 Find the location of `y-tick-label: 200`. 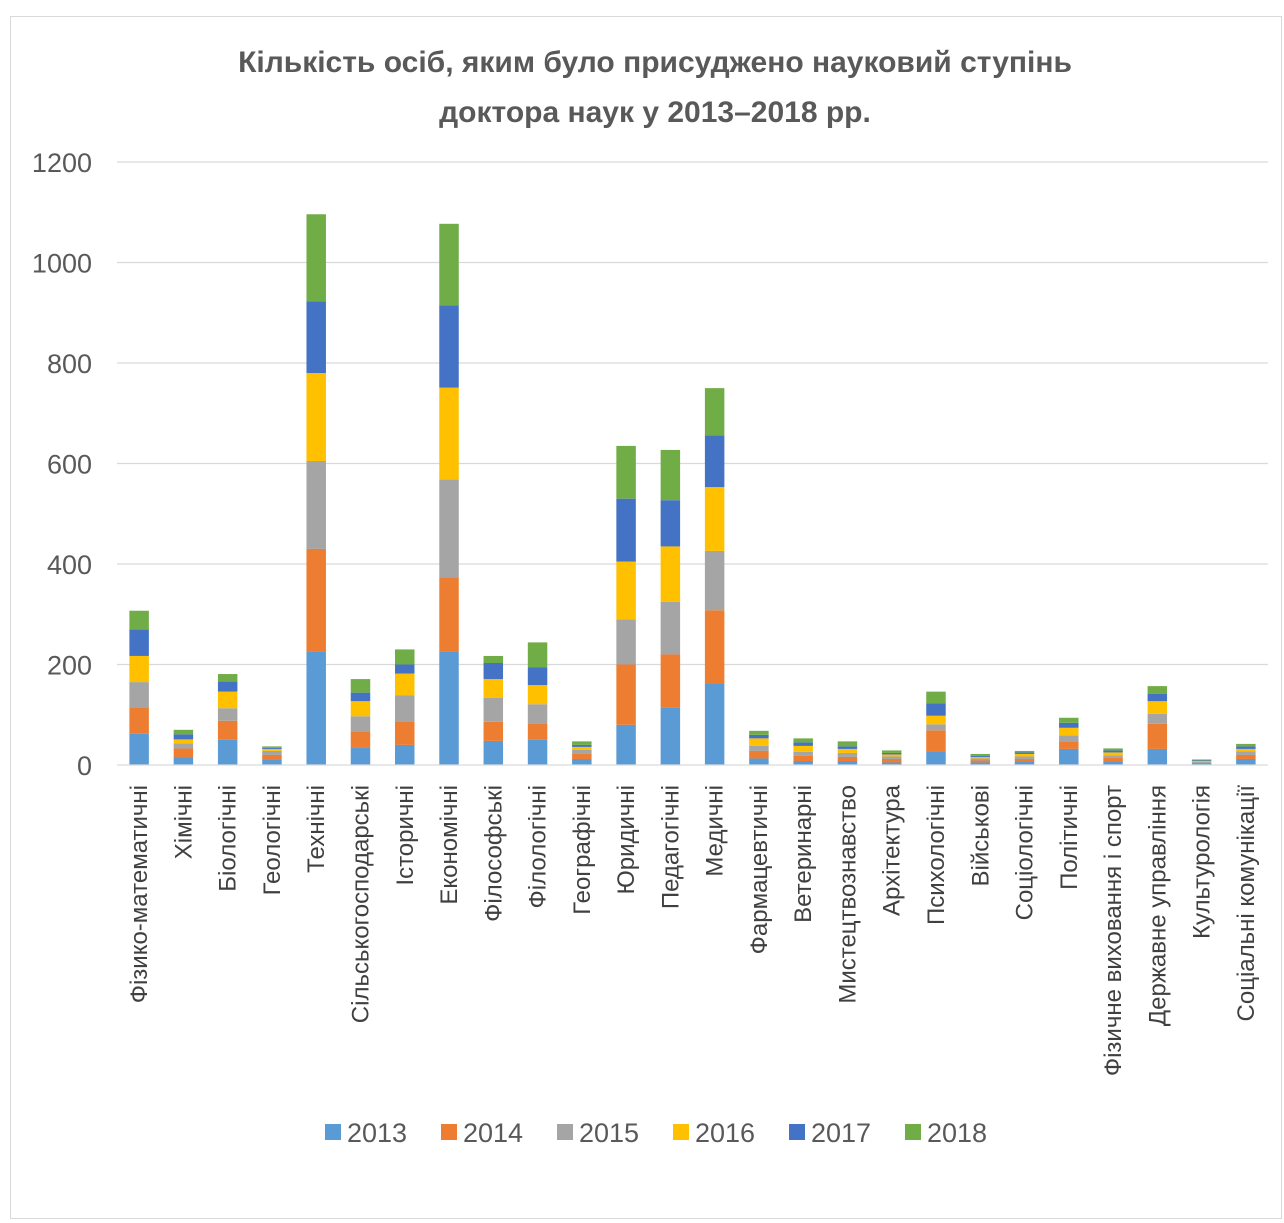

y-tick-label: 200 is located at coordinates (69, 666).